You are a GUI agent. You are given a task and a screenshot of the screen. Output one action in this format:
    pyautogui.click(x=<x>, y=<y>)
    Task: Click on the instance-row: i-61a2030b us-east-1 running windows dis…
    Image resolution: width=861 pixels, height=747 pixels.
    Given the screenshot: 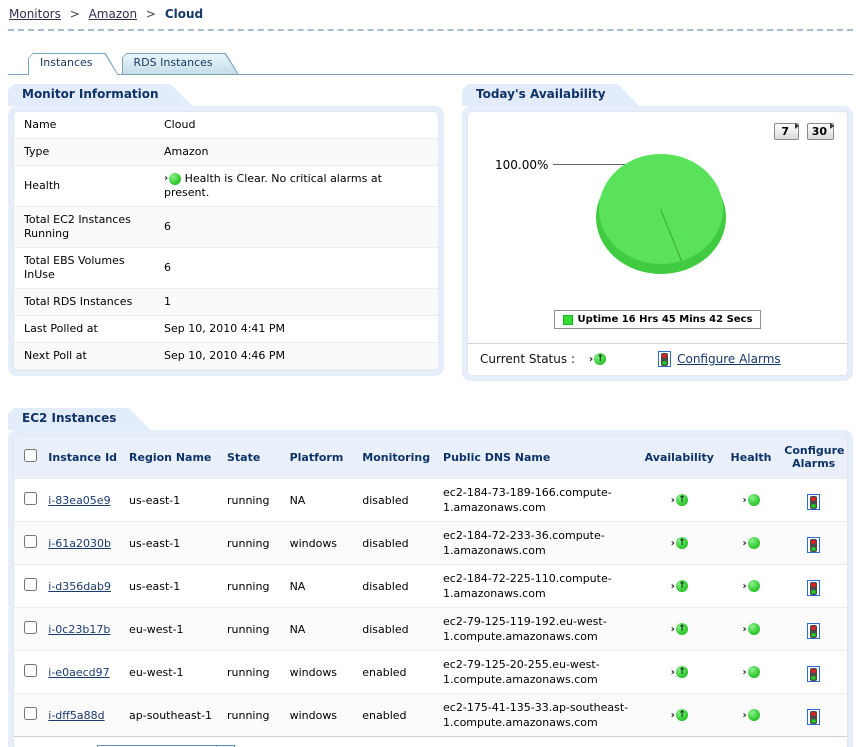 What is the action you would take?
    pyautogui.click(x=430, y=543)
    